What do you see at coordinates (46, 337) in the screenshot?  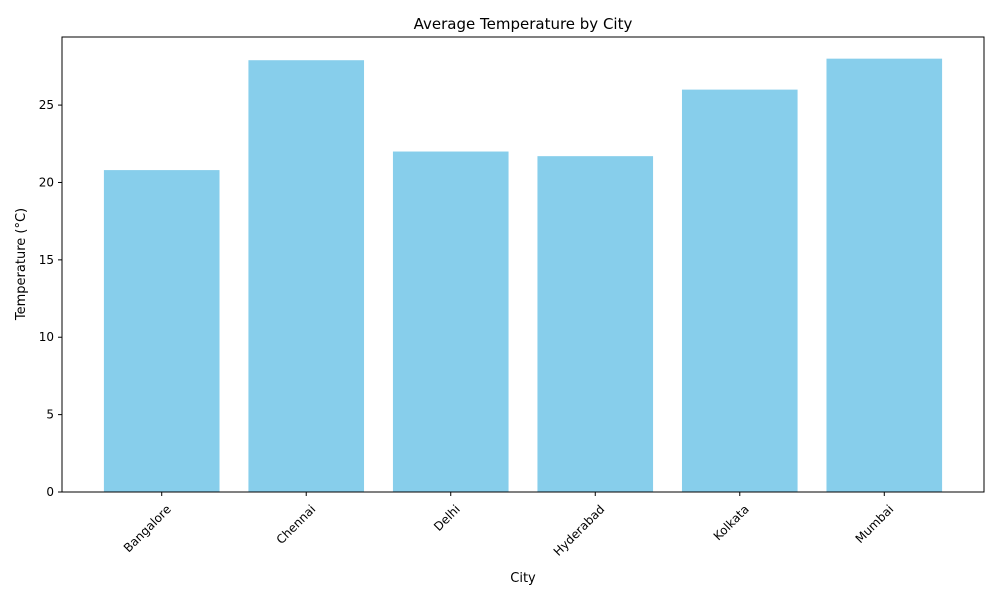 I see `y-tick-label-10: 10` at bounding box center [46, 337].